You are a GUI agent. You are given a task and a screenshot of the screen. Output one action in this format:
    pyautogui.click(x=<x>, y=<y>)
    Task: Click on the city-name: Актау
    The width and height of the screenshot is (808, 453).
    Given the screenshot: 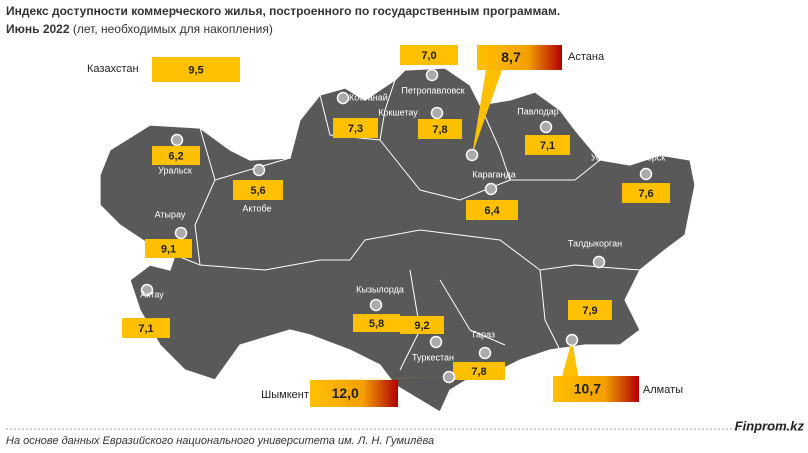 What is the action you would take?
    pyautogui.click(x=152, y=294)
    